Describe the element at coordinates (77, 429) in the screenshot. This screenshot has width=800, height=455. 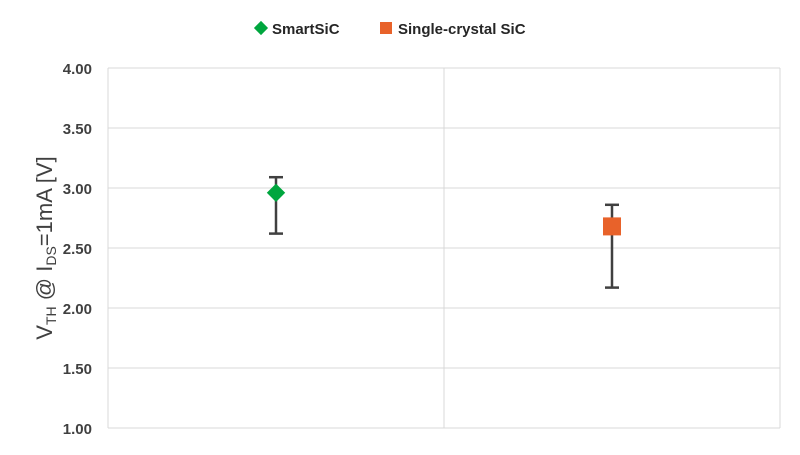
I see `y-tick-label: 1.00` at that location.